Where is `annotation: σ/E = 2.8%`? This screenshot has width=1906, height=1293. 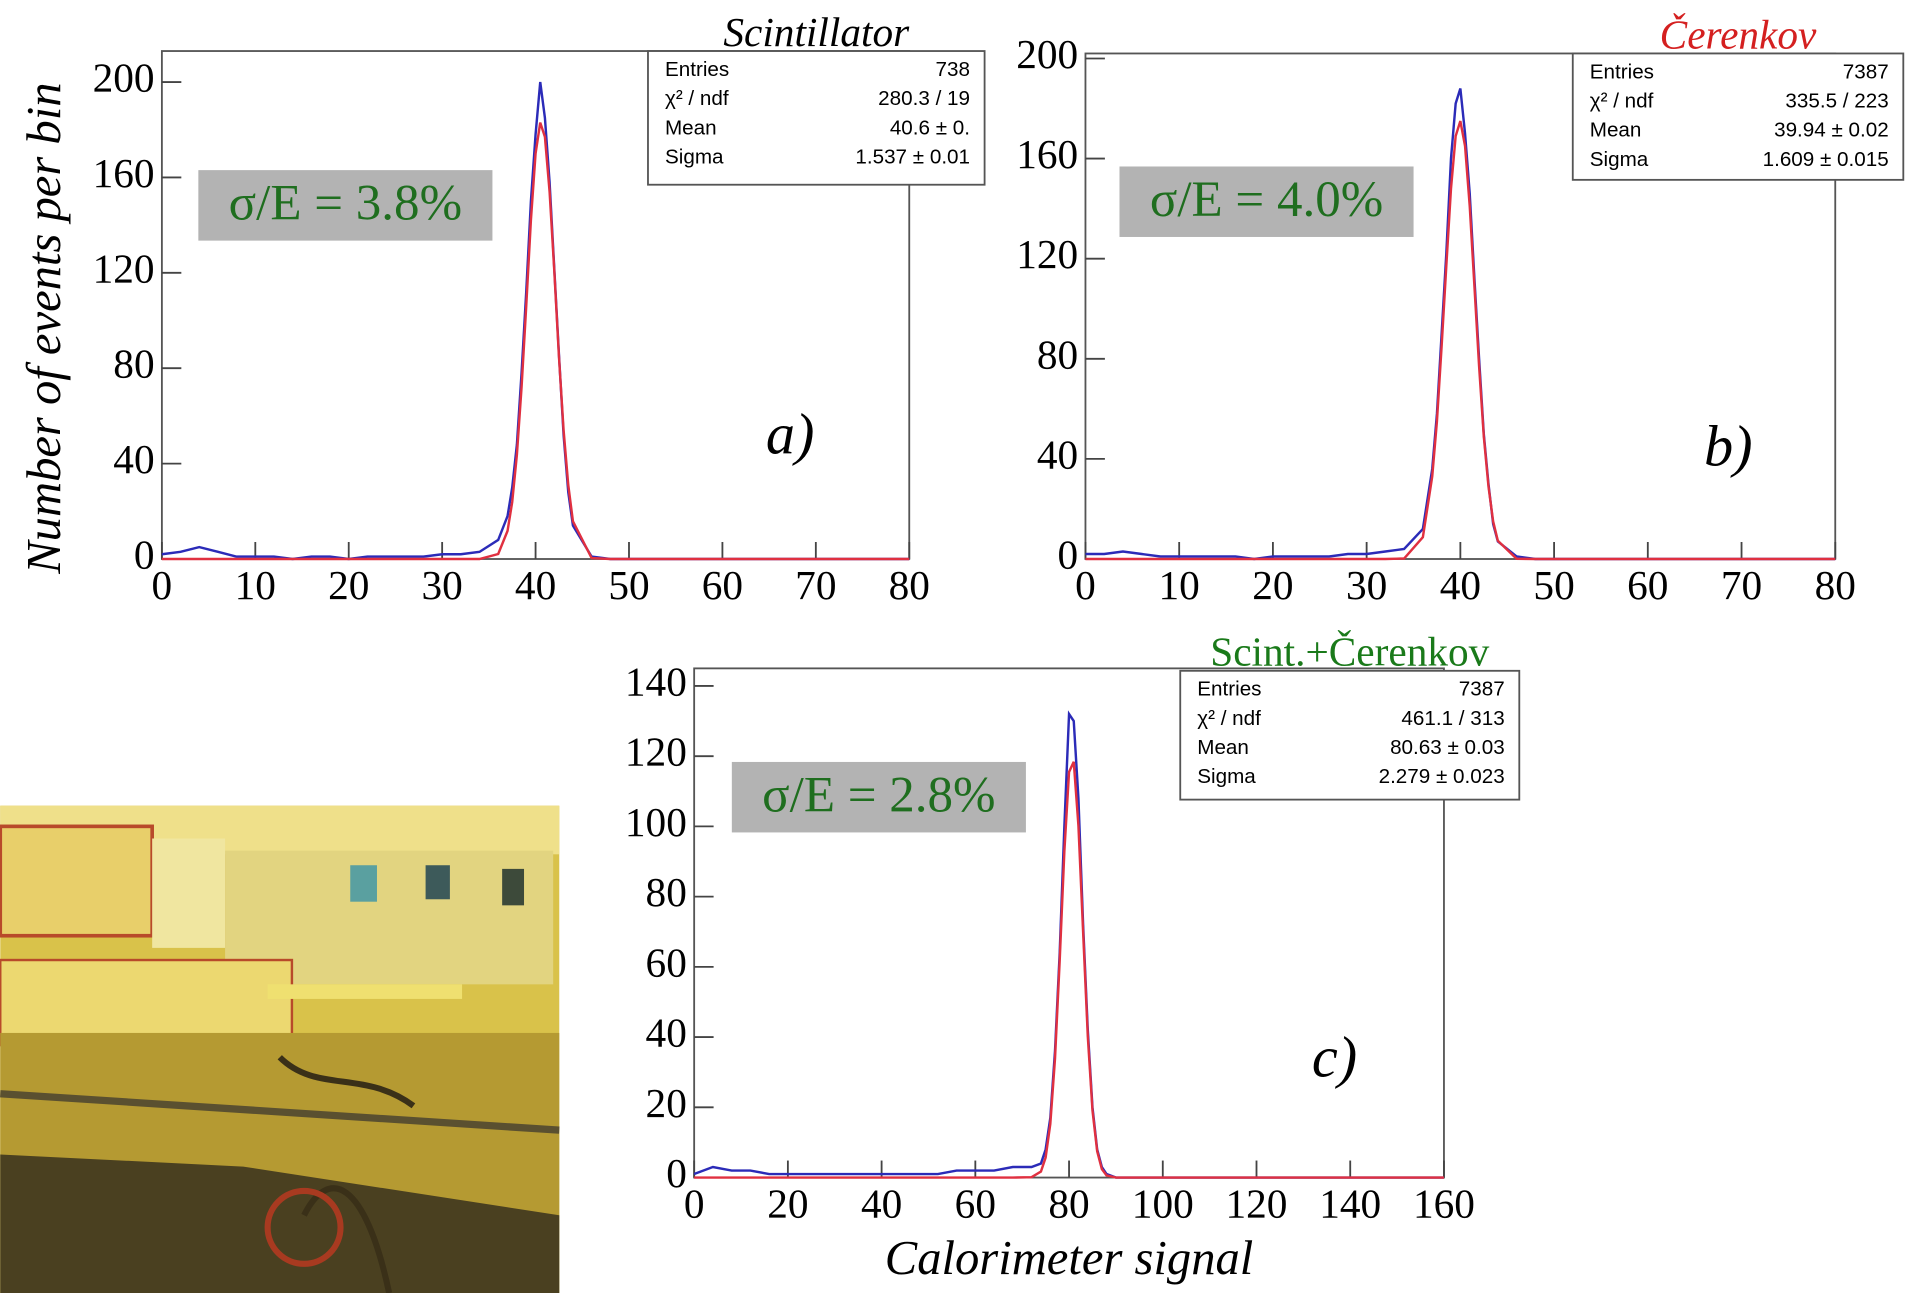
annotation: σ/E = 2.8% is located at coordinates (878, 795).